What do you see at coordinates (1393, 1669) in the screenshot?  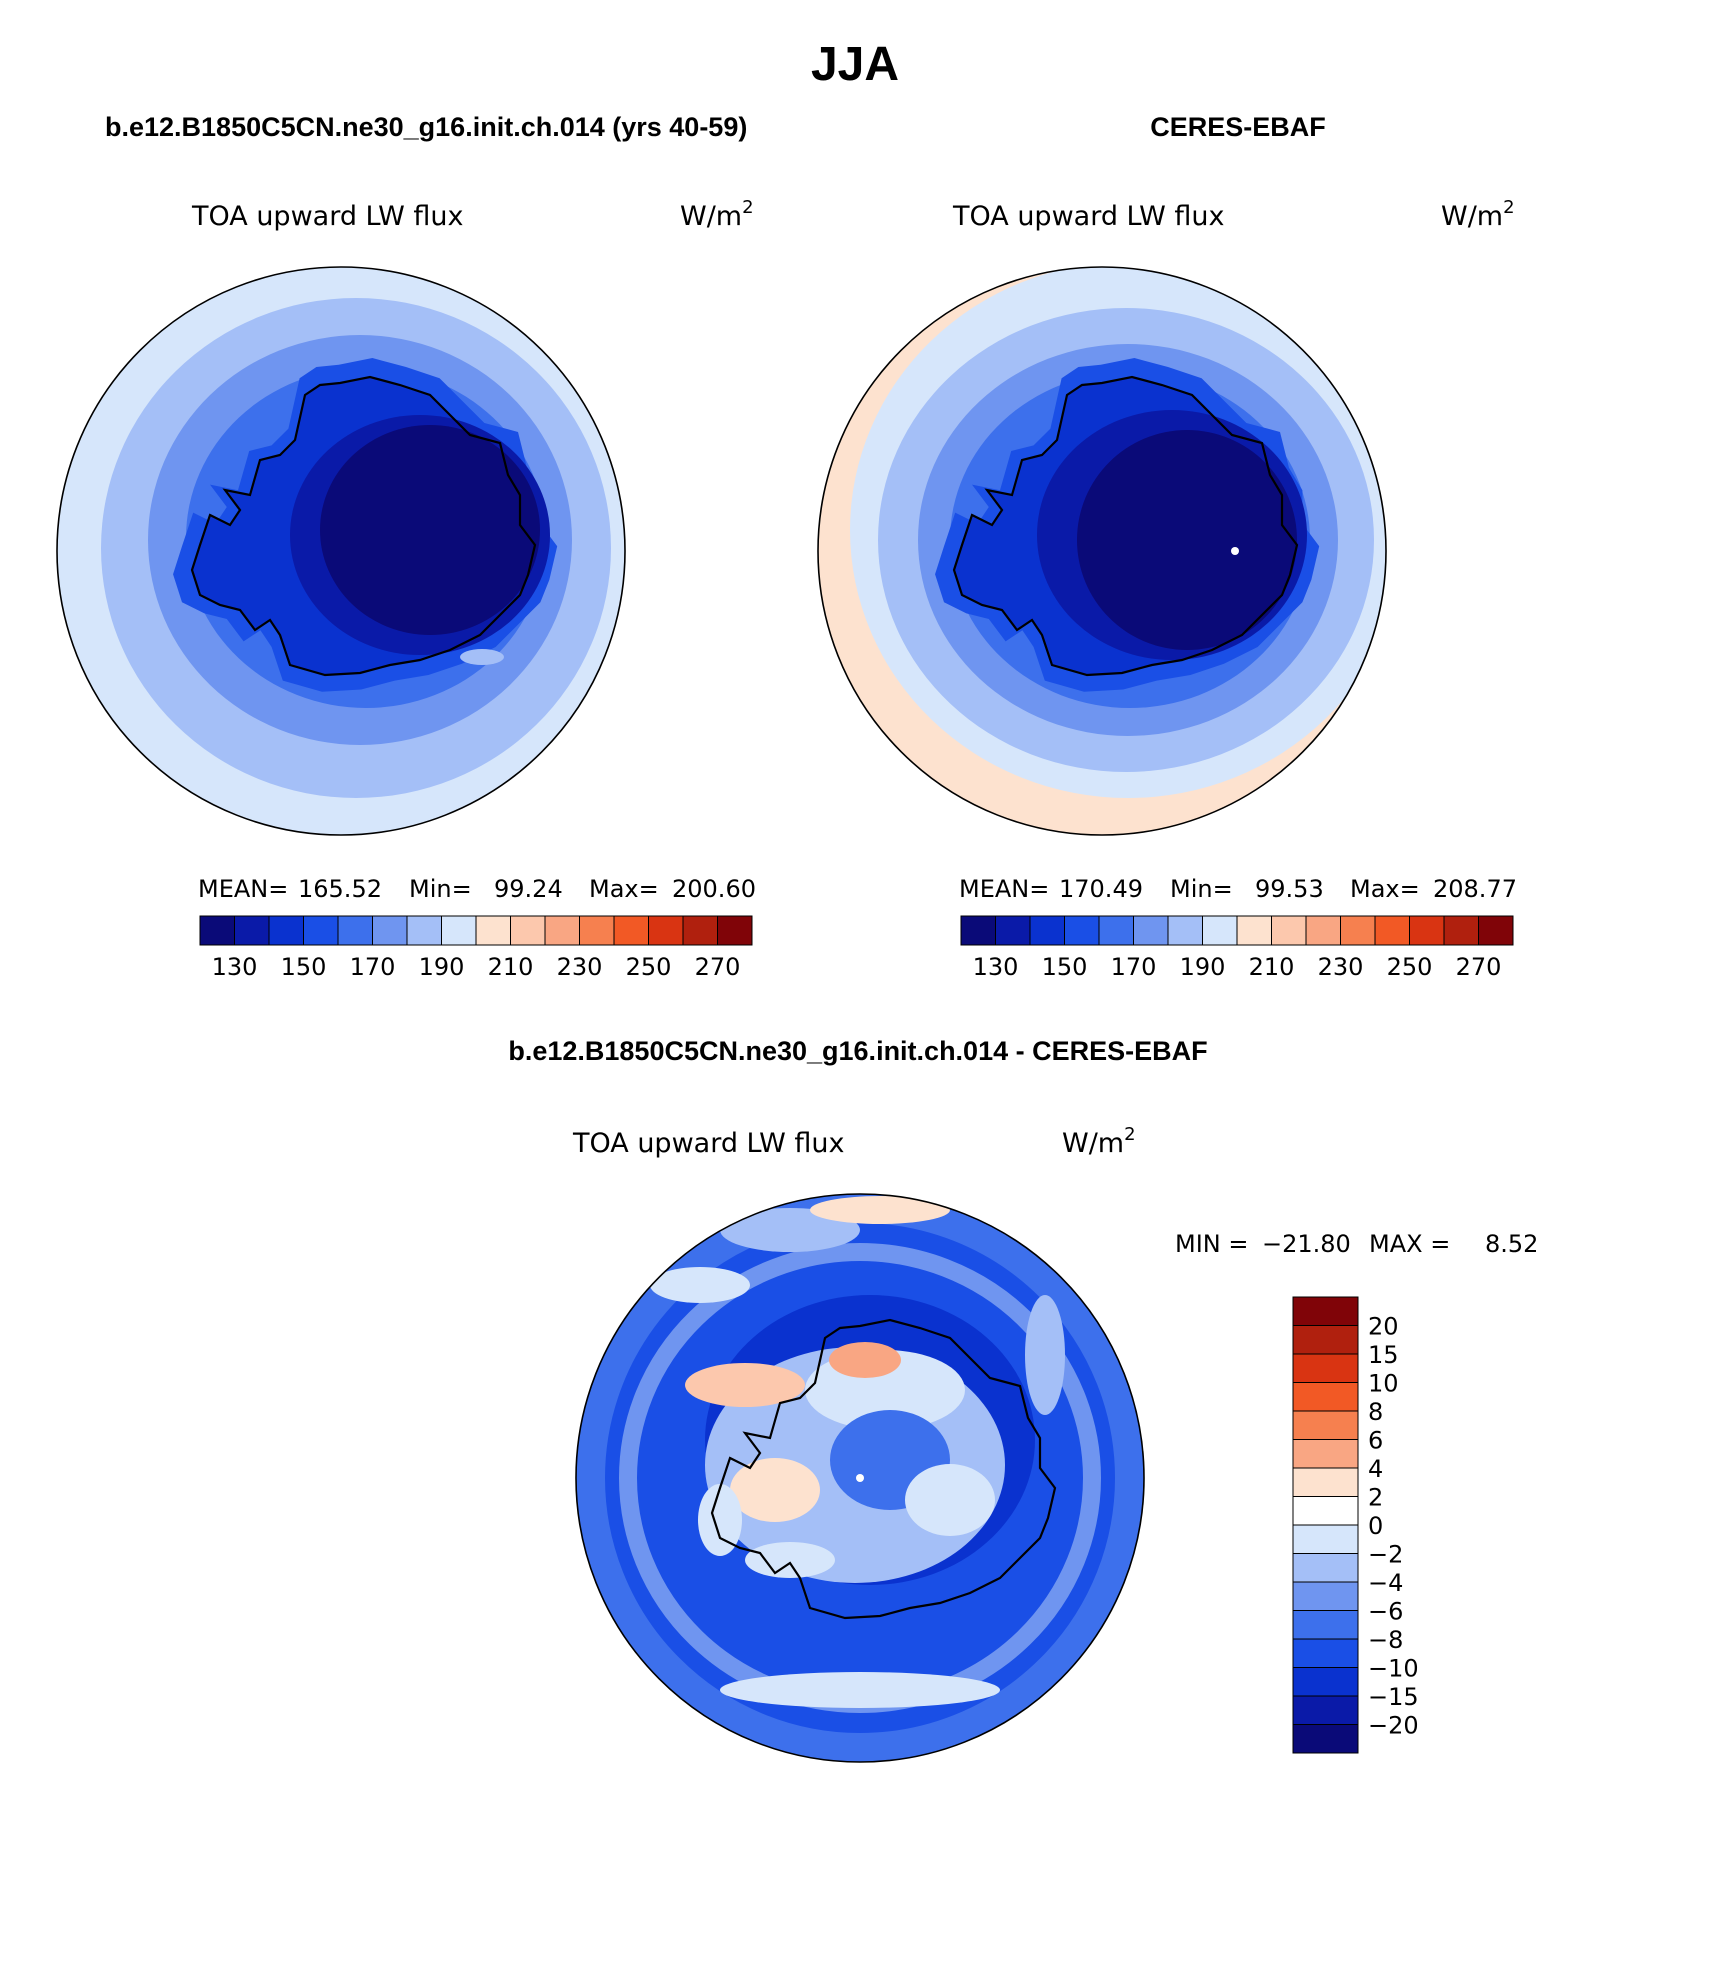 I see `colorbar-tick-label: −10` at bounding box center [1393, 1669].